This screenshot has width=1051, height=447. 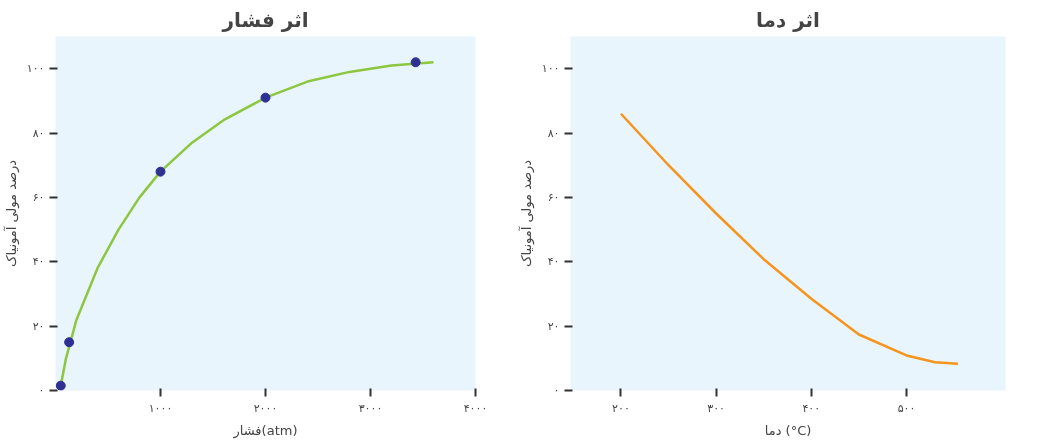 What do you see at coordinates (475, 408) in the screenshot?
I see `x-tick-label: ۴۰۰۰` at bounding box center [475, 408].